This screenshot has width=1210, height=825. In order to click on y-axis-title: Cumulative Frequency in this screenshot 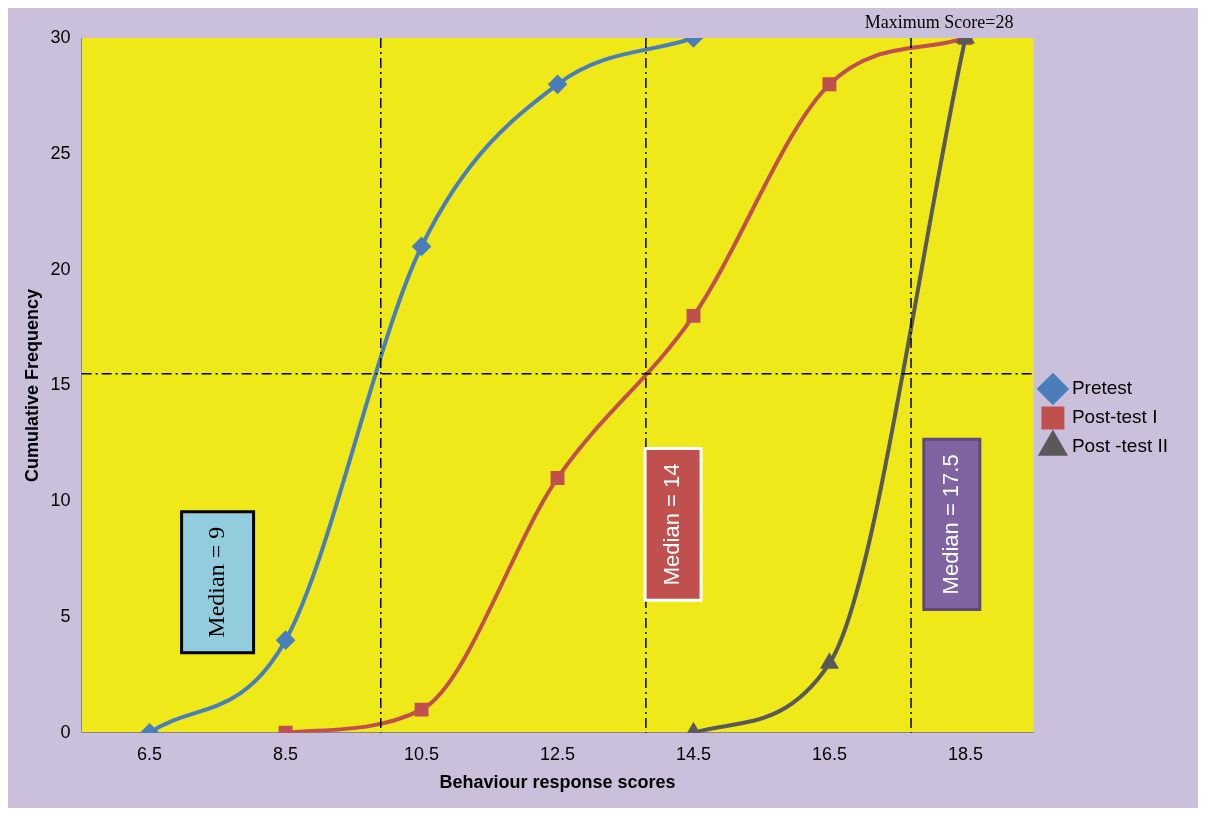, I will do `click(31, 385)`.